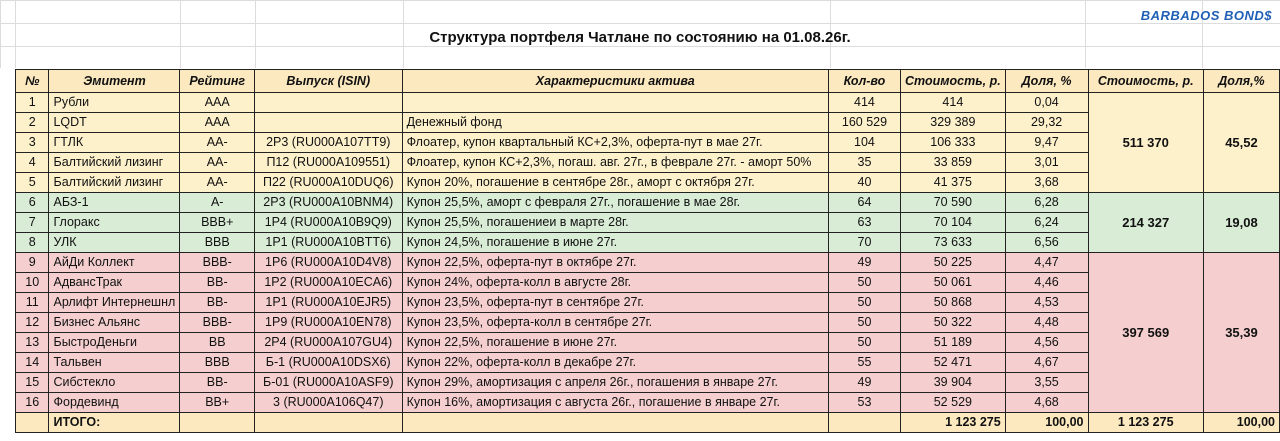 Image resolution: width=1280 pixels, height=441 pixels. Describe the element at coordinates (1046, 222) in the screenshot. I see `share-cell: 6,24` at that location.